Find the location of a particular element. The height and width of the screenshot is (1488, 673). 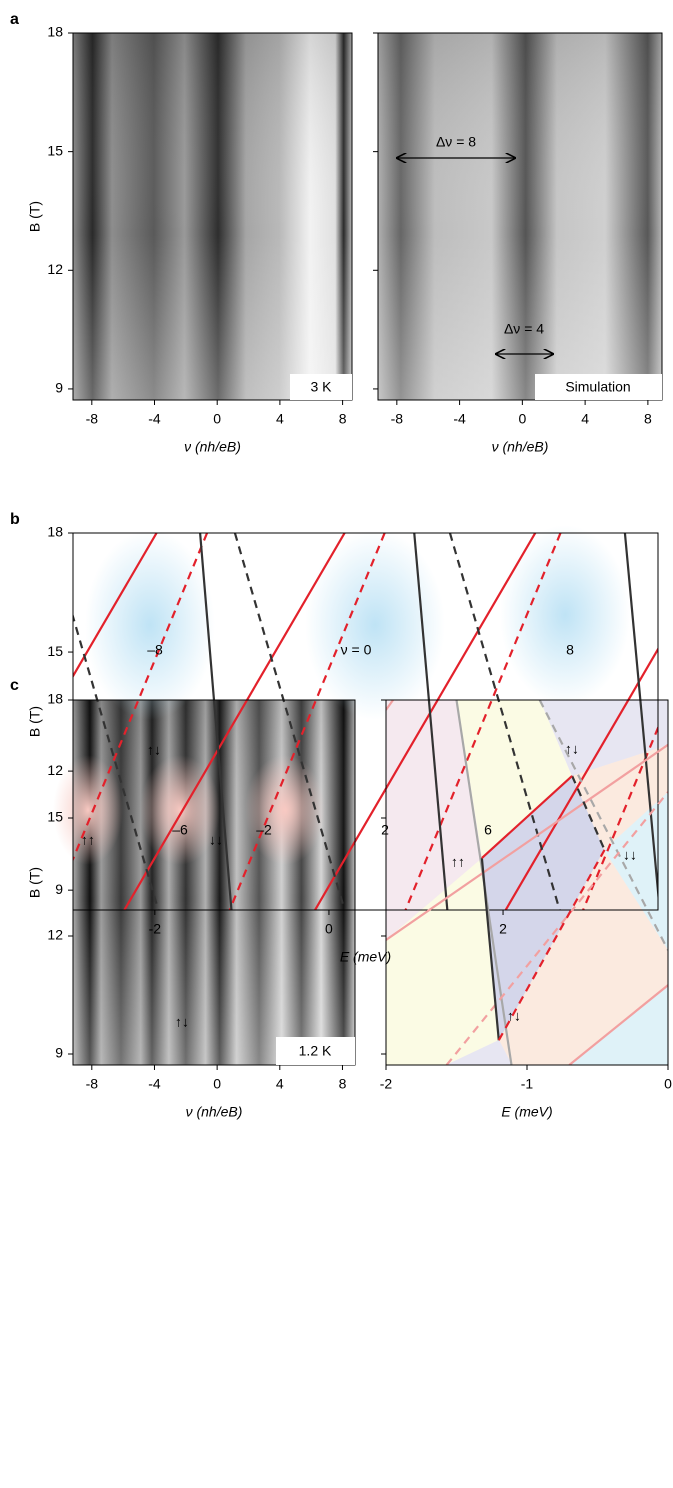

annotation: Δν = 4 is located at coordinates (524, 329).